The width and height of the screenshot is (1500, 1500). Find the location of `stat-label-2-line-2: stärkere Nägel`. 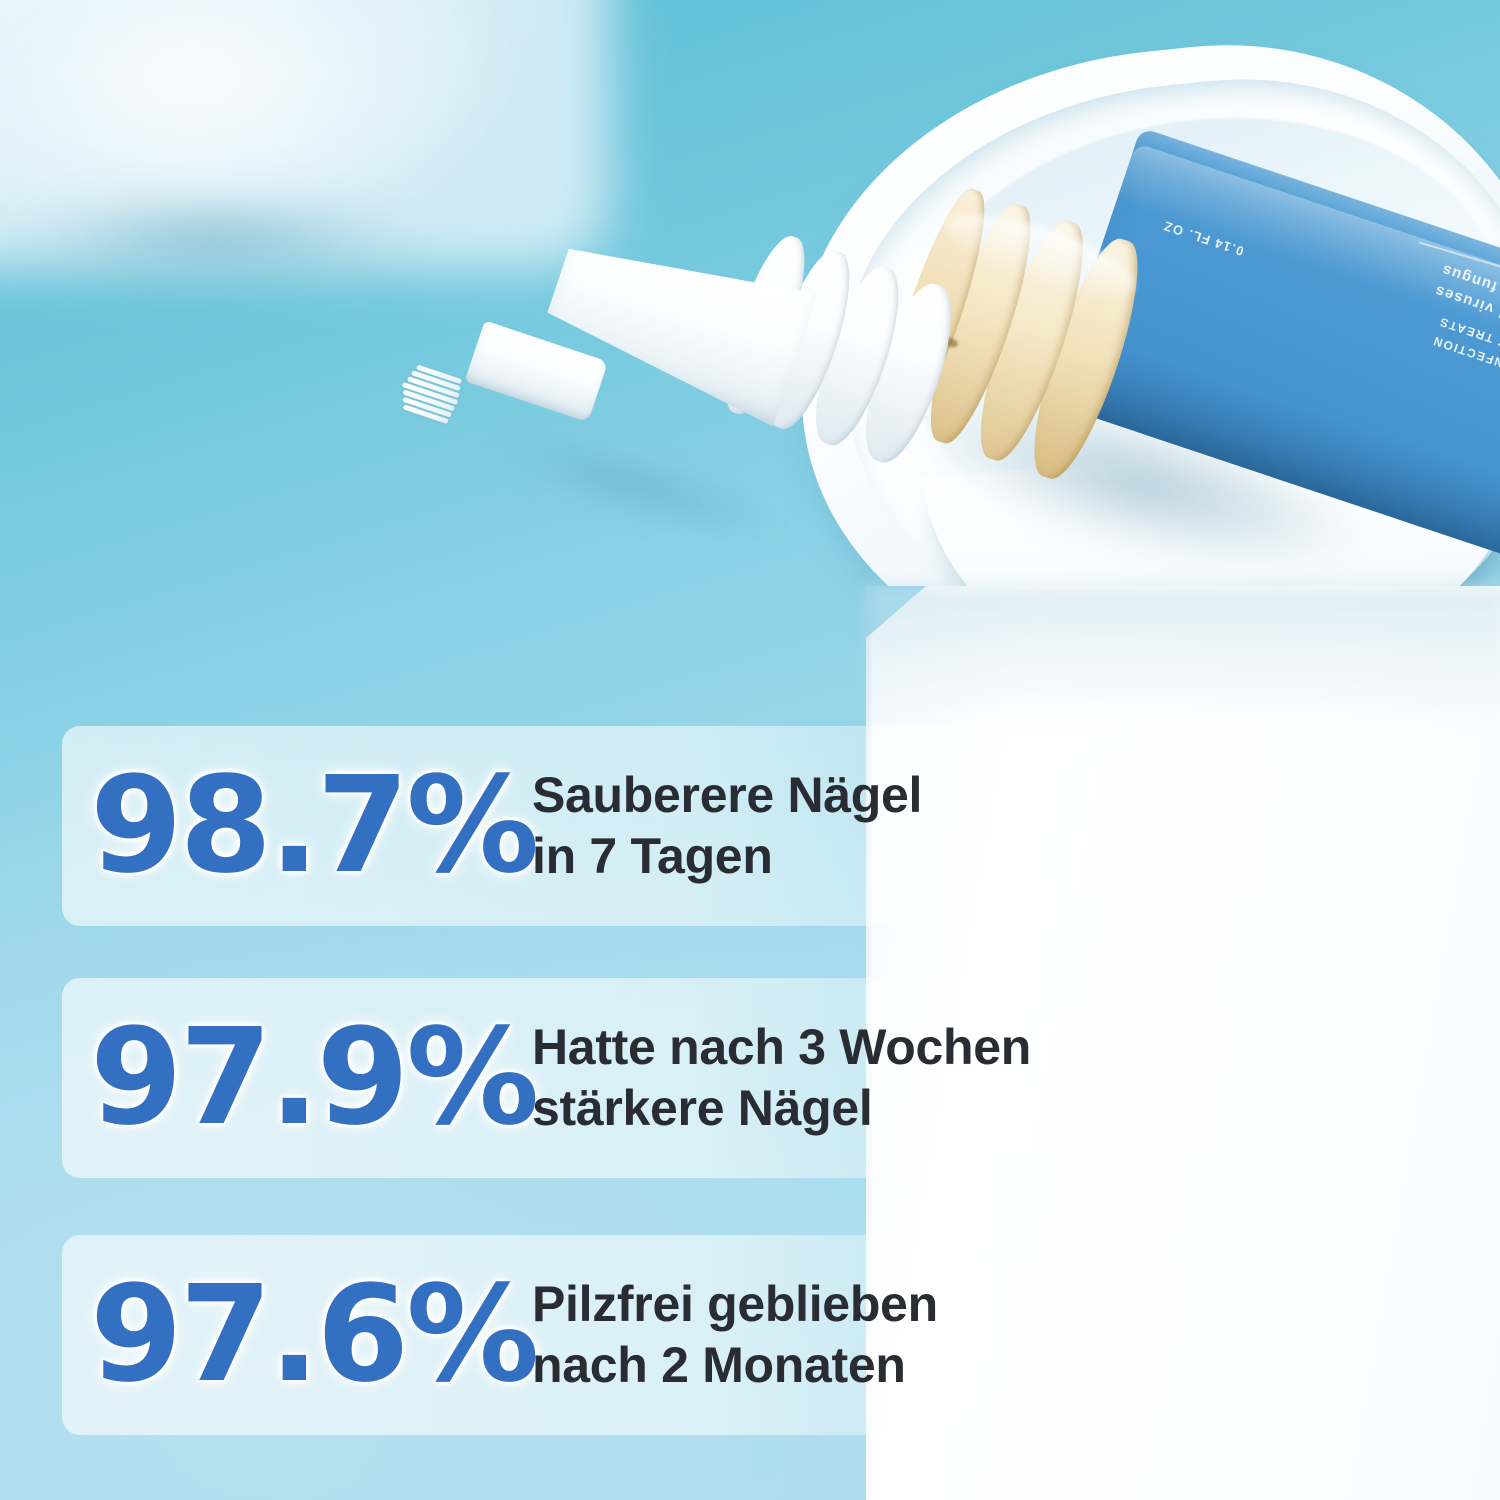

stat-label-2-line-2: stärkere Nägel is located at coordinates (702, 1108).